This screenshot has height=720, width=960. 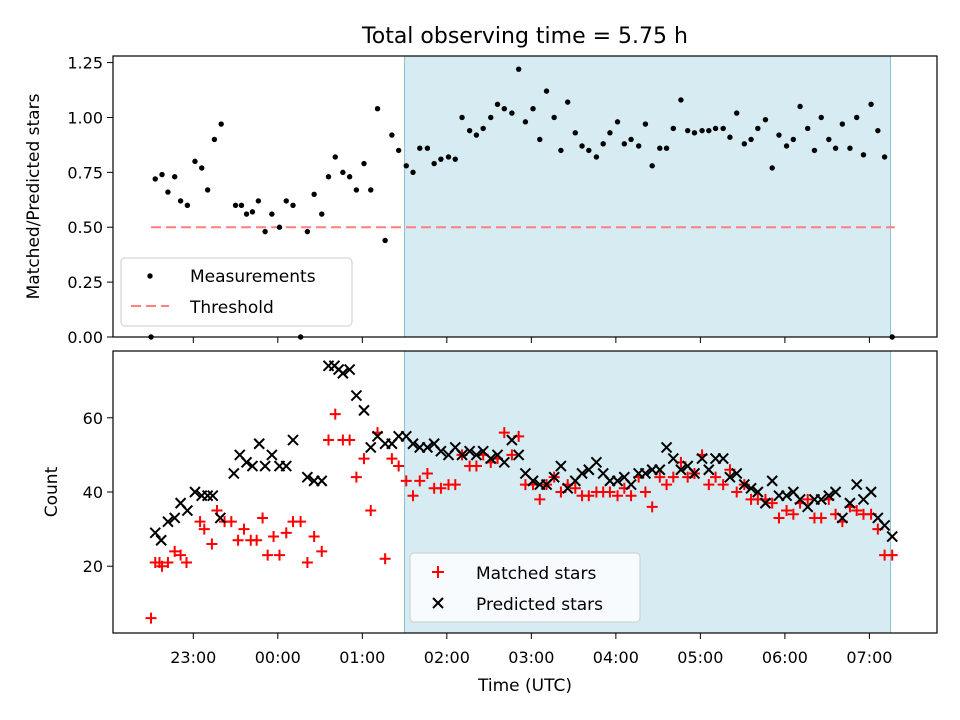 I want to click on x-tick-label: 06:00, so click(x=785, y=657).